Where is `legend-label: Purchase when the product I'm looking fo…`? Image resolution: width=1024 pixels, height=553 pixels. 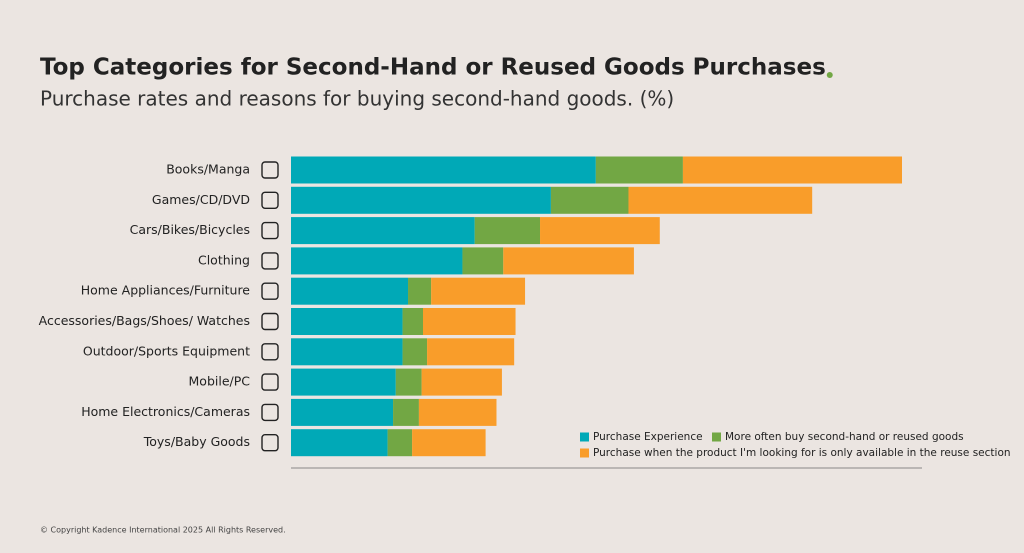
legend-label: Purchase when the product I'm looking fo… is located at coordinates (802, 453).